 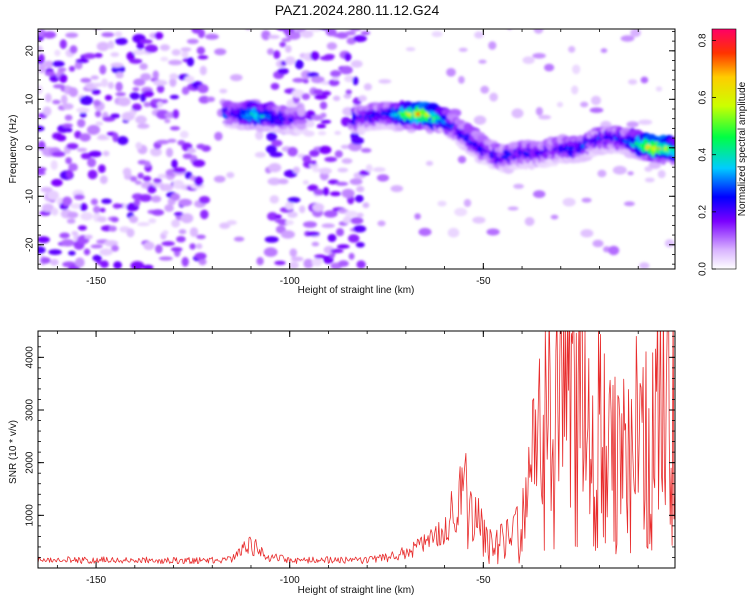 What do you see at coordinates (703, 154) in the screenshot?
I see `colorbar-tick-label: 0.4` at bounding box center [703, 154].